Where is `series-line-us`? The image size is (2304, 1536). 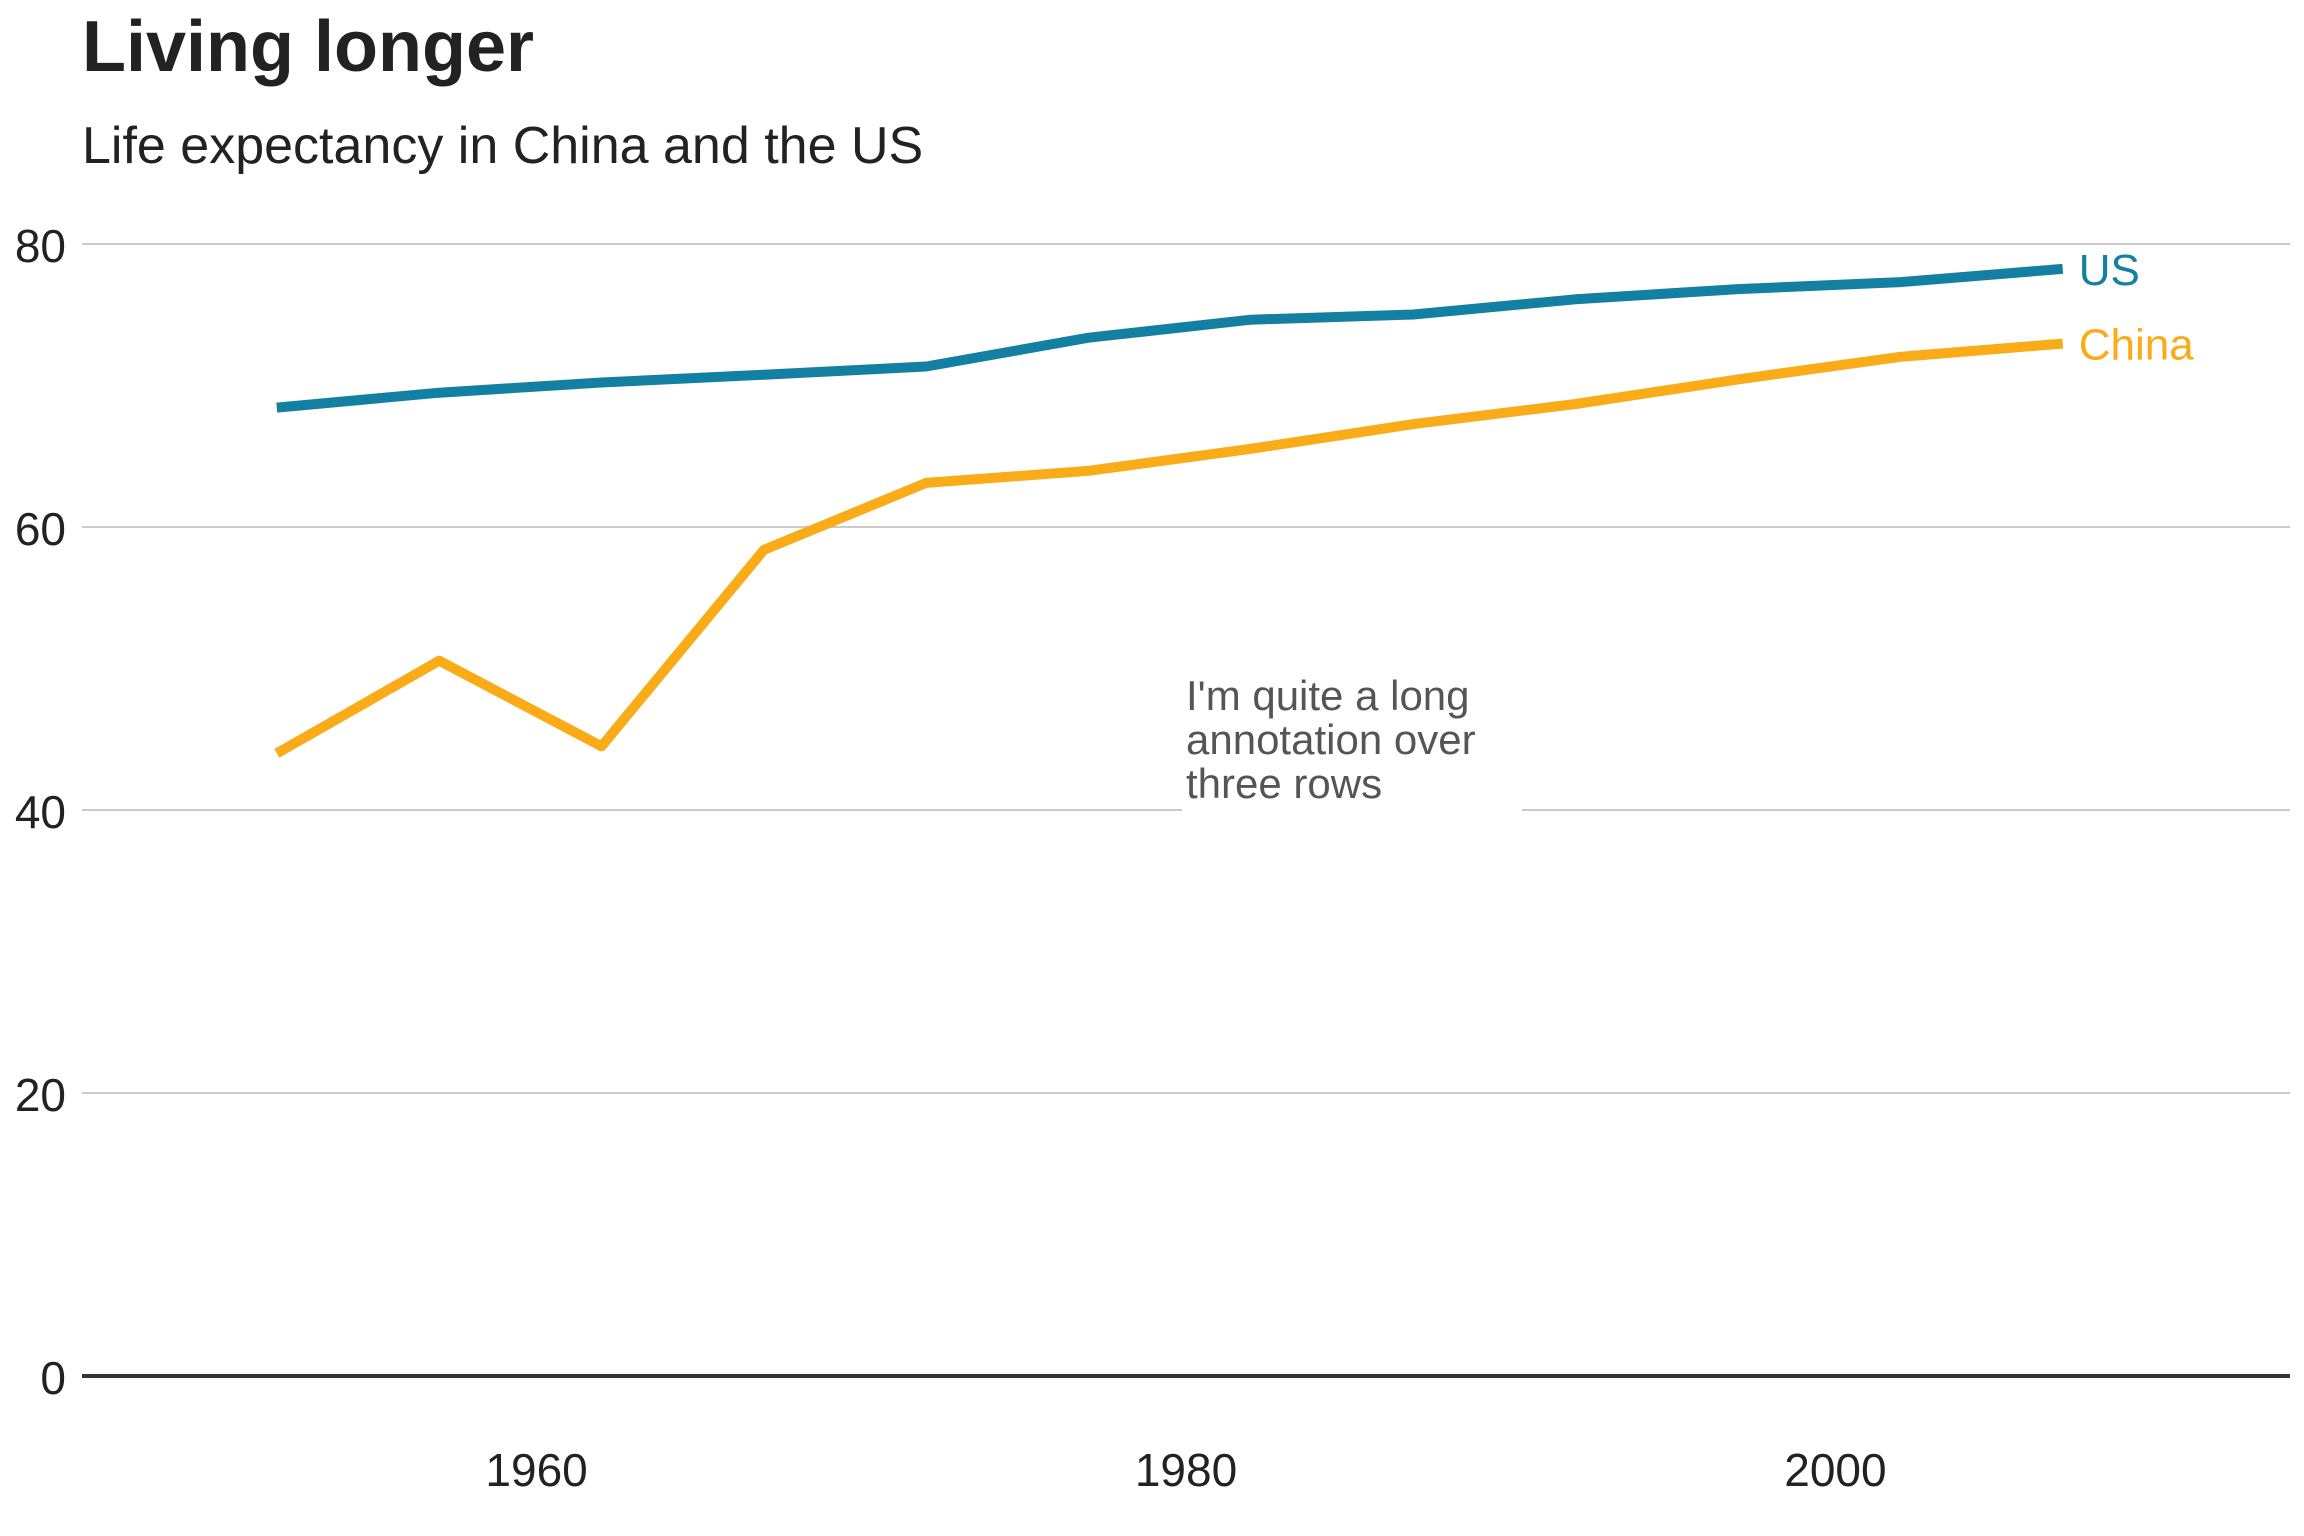 series-line-us is located at coordinates (1170, 338).